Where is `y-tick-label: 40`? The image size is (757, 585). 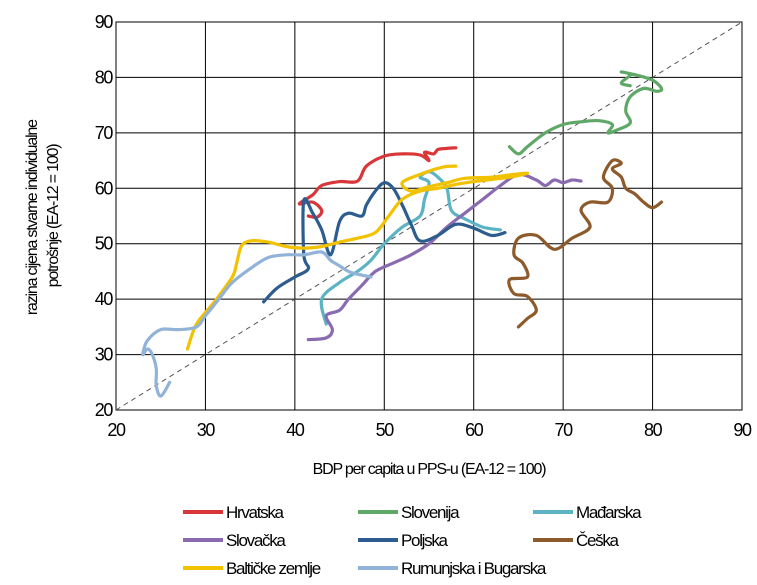
y-tick-label: 40 is located at coordinates (104, 299).